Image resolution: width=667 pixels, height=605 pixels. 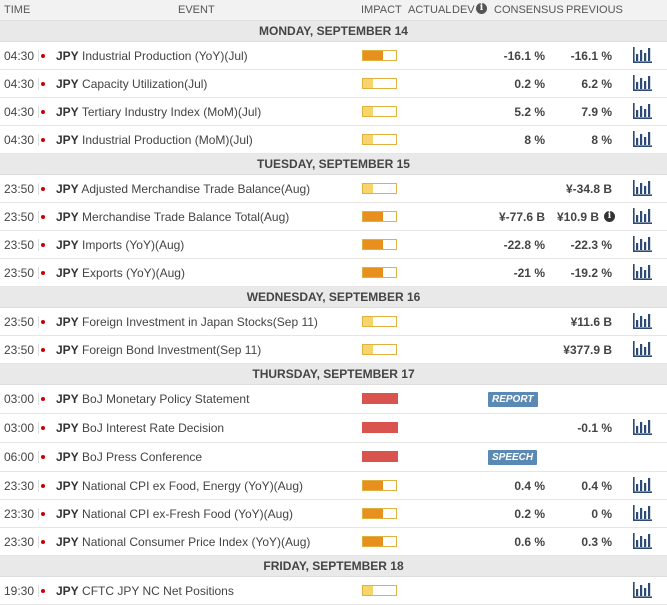 What do you see at coordinates (594, 428) in the screenshot?
I see `previous-value: -0.1 %` at bounding box center [594, 428].